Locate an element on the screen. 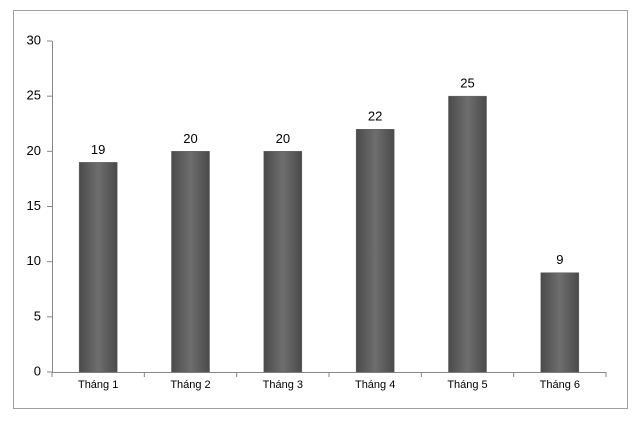 The height and width of the screenshot is (423, 642). y-tick-label: 30 is located at coordinates (34, 39).